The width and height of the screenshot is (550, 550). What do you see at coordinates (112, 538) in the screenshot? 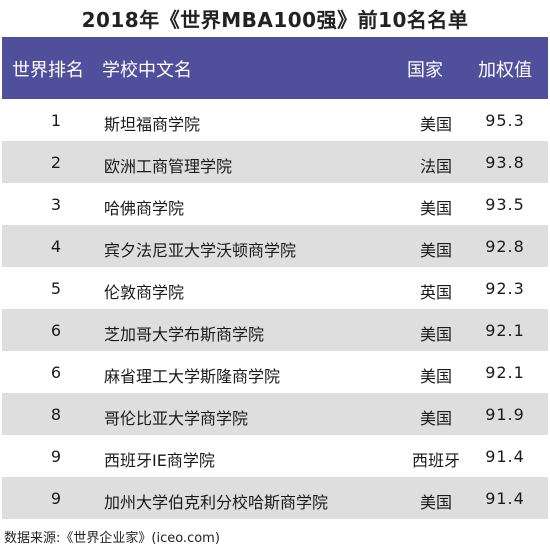
I see `data-source-note: 数据来源:《世界企业家》(iceo.com)` at bounding box center [112, 538].